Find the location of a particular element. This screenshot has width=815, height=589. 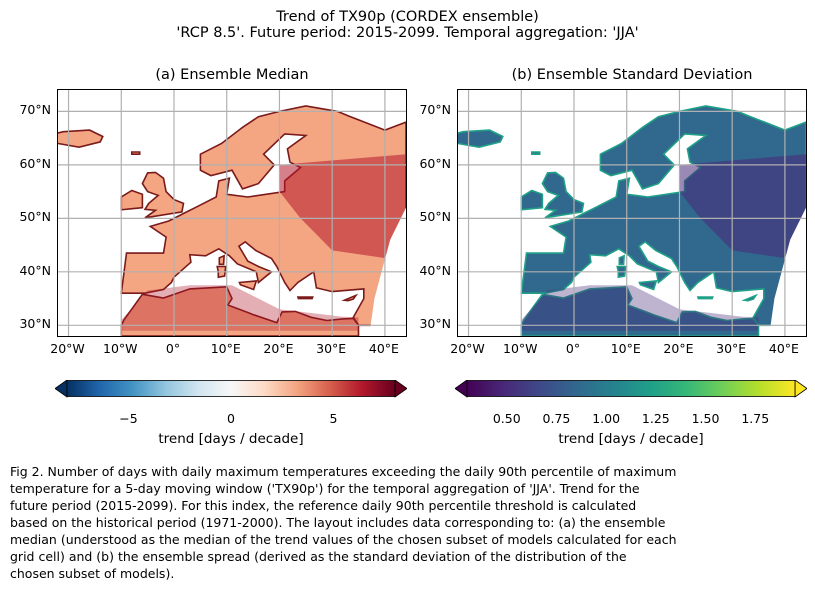

caption-line: chosen subset of models). is located at coordinates (92, 573).